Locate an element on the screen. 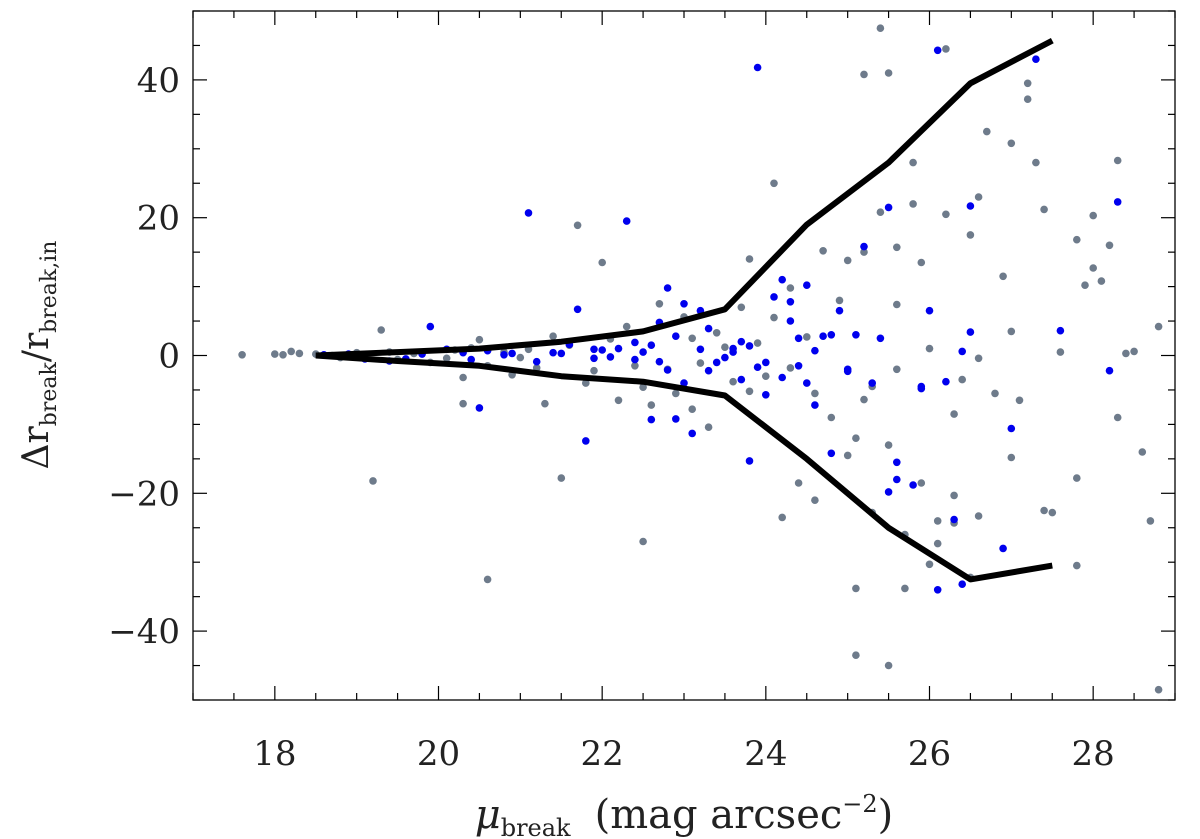 This screenshot has width=1200, height=839. x-tick-label: 24 is located at coordinates (765, 754).